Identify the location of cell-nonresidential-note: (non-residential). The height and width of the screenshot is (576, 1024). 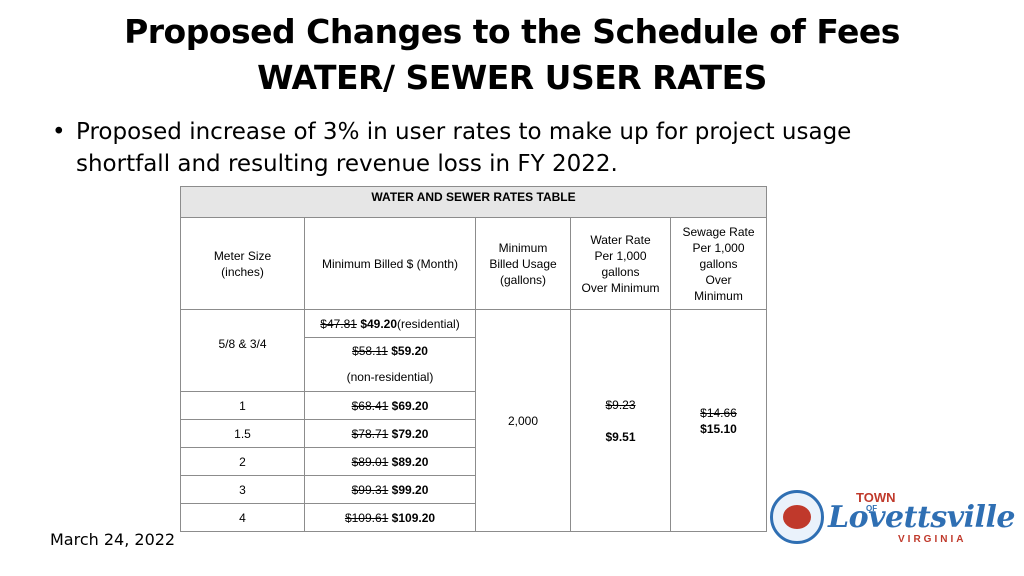
(390, 377).